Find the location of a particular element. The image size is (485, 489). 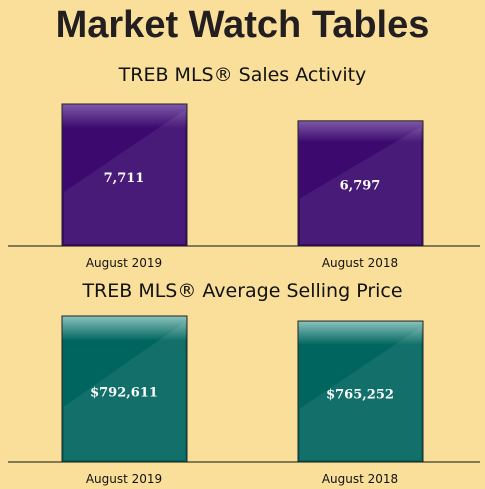

sales-category-label-2: August 2018 is located at coordinates (360, 263).